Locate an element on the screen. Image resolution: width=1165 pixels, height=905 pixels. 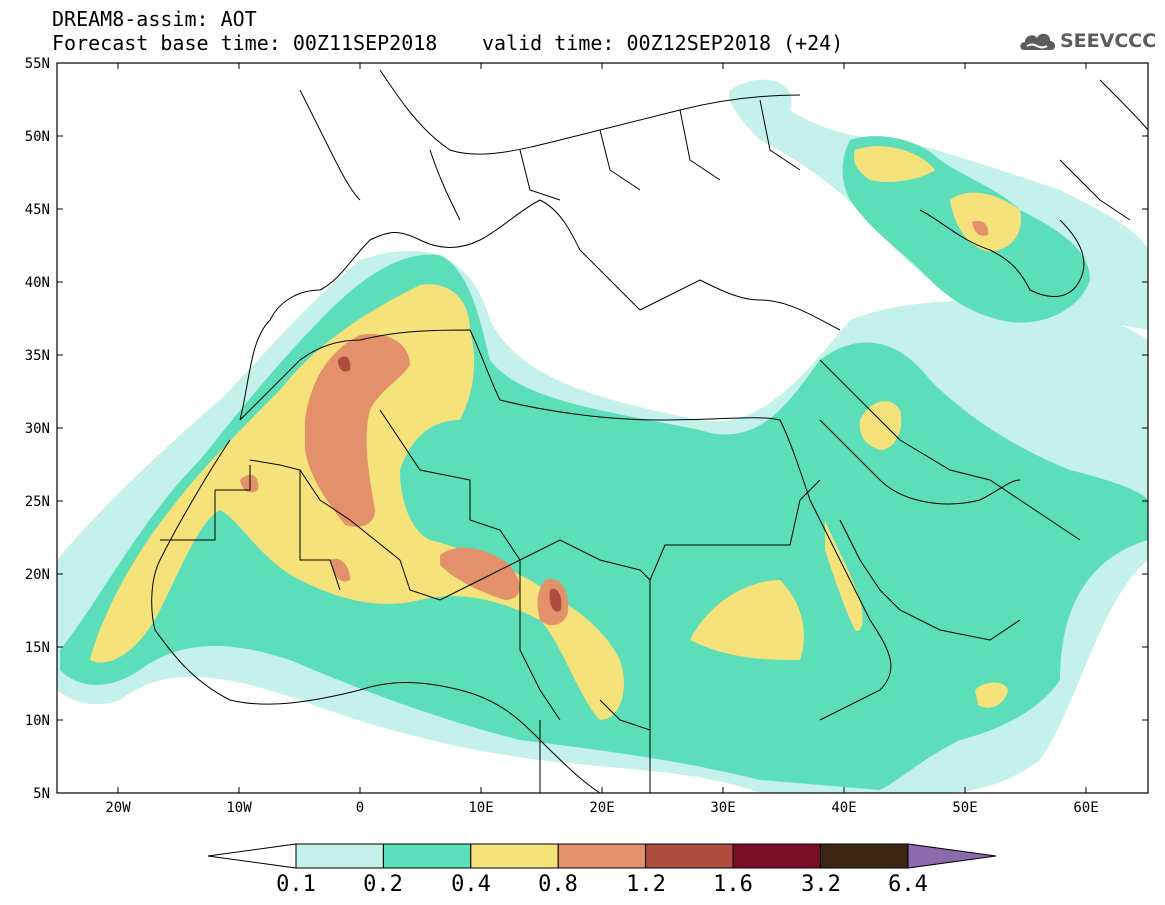
lat-label: 40N is located at coordinates (37, 283).